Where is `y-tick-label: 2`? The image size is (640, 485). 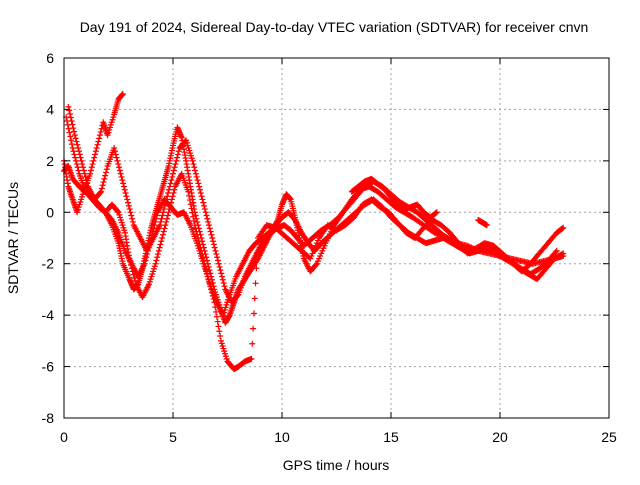 y-tick-label: 2 is located at coordinates (50, 161).